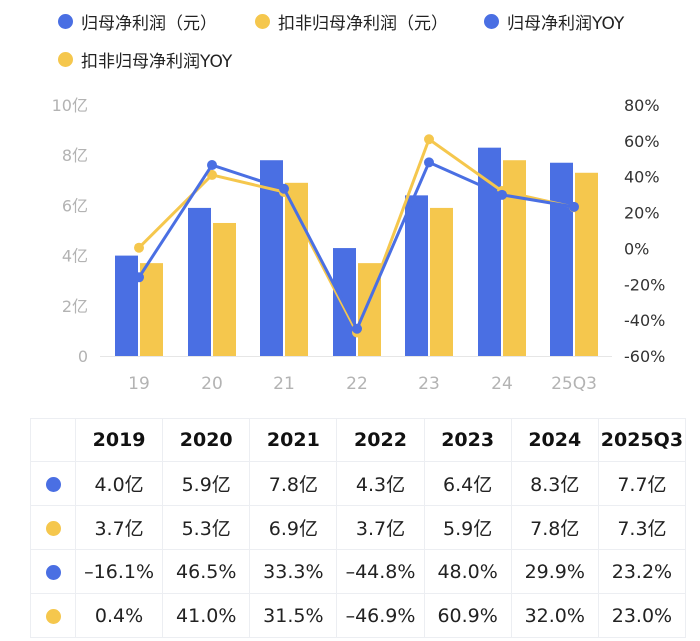 This screenshot has height=641, width=700. Describe the element at coordinates (380, 440) in the screenshot. I see `table-header-cell: 2022` at that location.